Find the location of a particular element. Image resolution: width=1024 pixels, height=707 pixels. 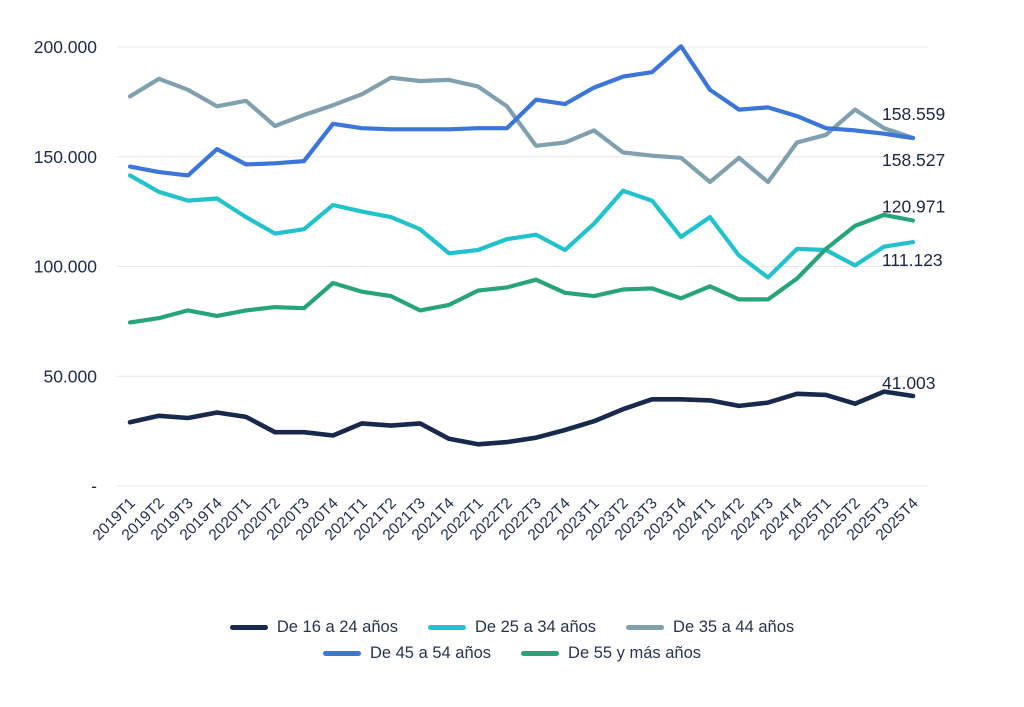

legend-item-de-45-a-54-a-os: De 45 a 54 años is located at coordinates (407, 653).